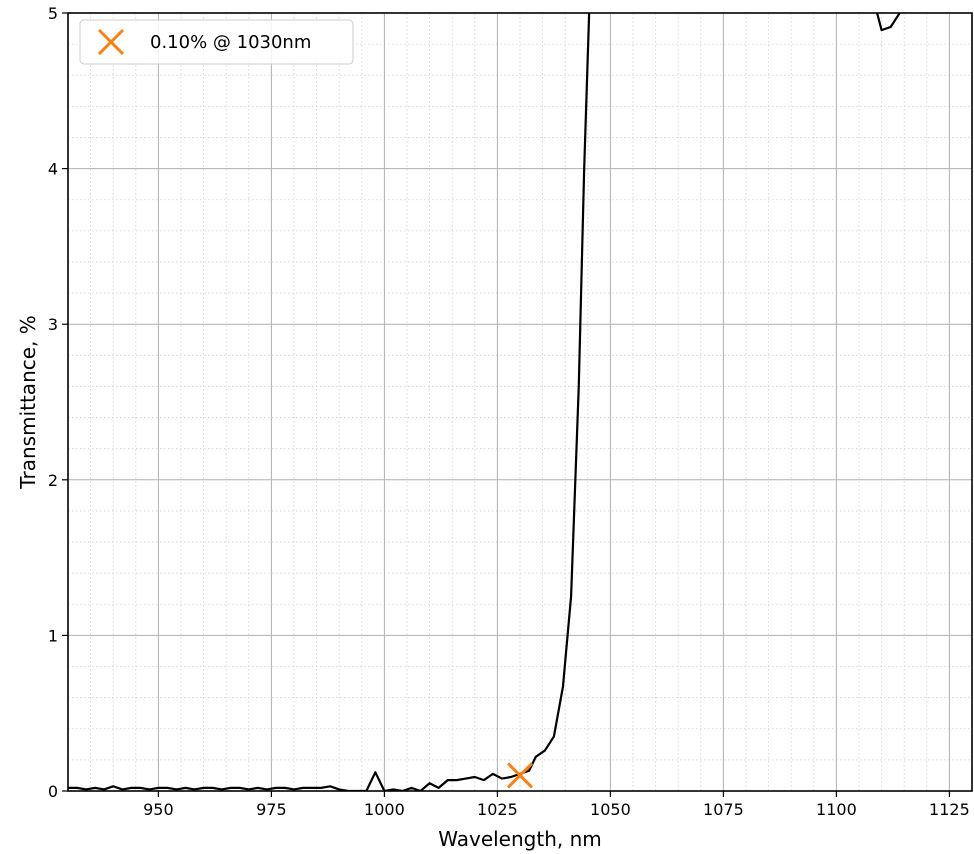 The image size is (974, 854). What do you see at coordinates (271, 809) in the screenshot?
I see `x-tick-label: 975` at bounding box center [271, 809].